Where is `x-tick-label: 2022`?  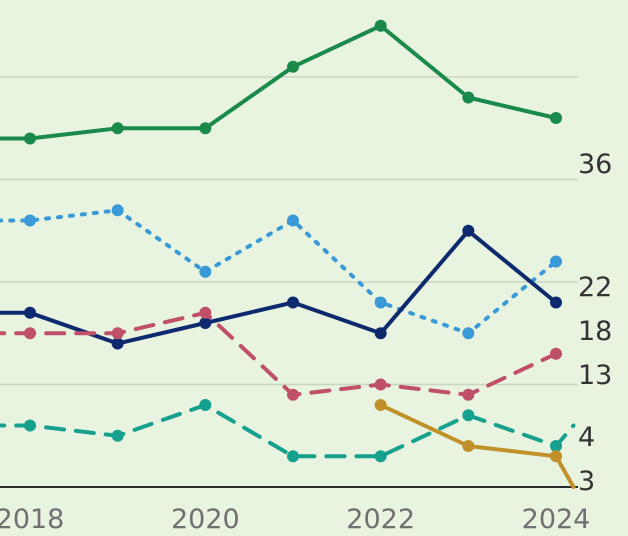 x-tick-label: 2022 is located at coordinates (380, 519).